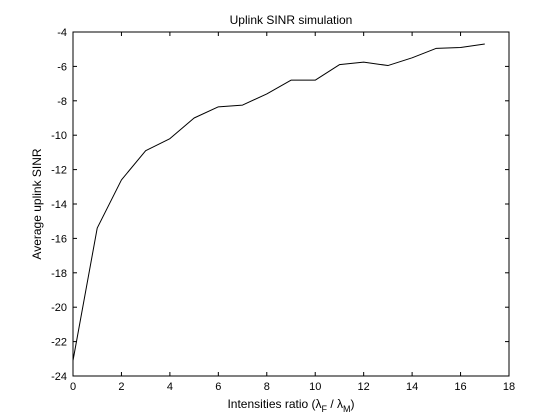 Image resolution: width=560 pixels, height=420 pixels. I want to click on y-tick-label: -22, so click(59, 343).